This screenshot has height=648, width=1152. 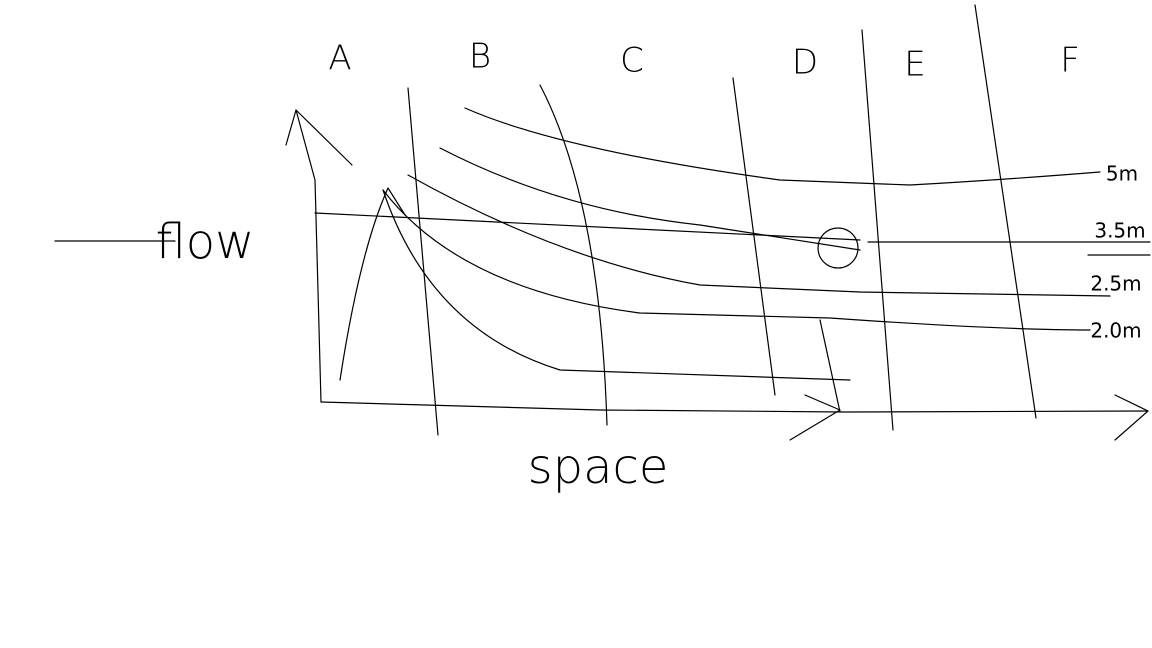 What do you see at coordinates (838, 248) in the screenshot?
I see `loop` at bounding box center [838, 248].